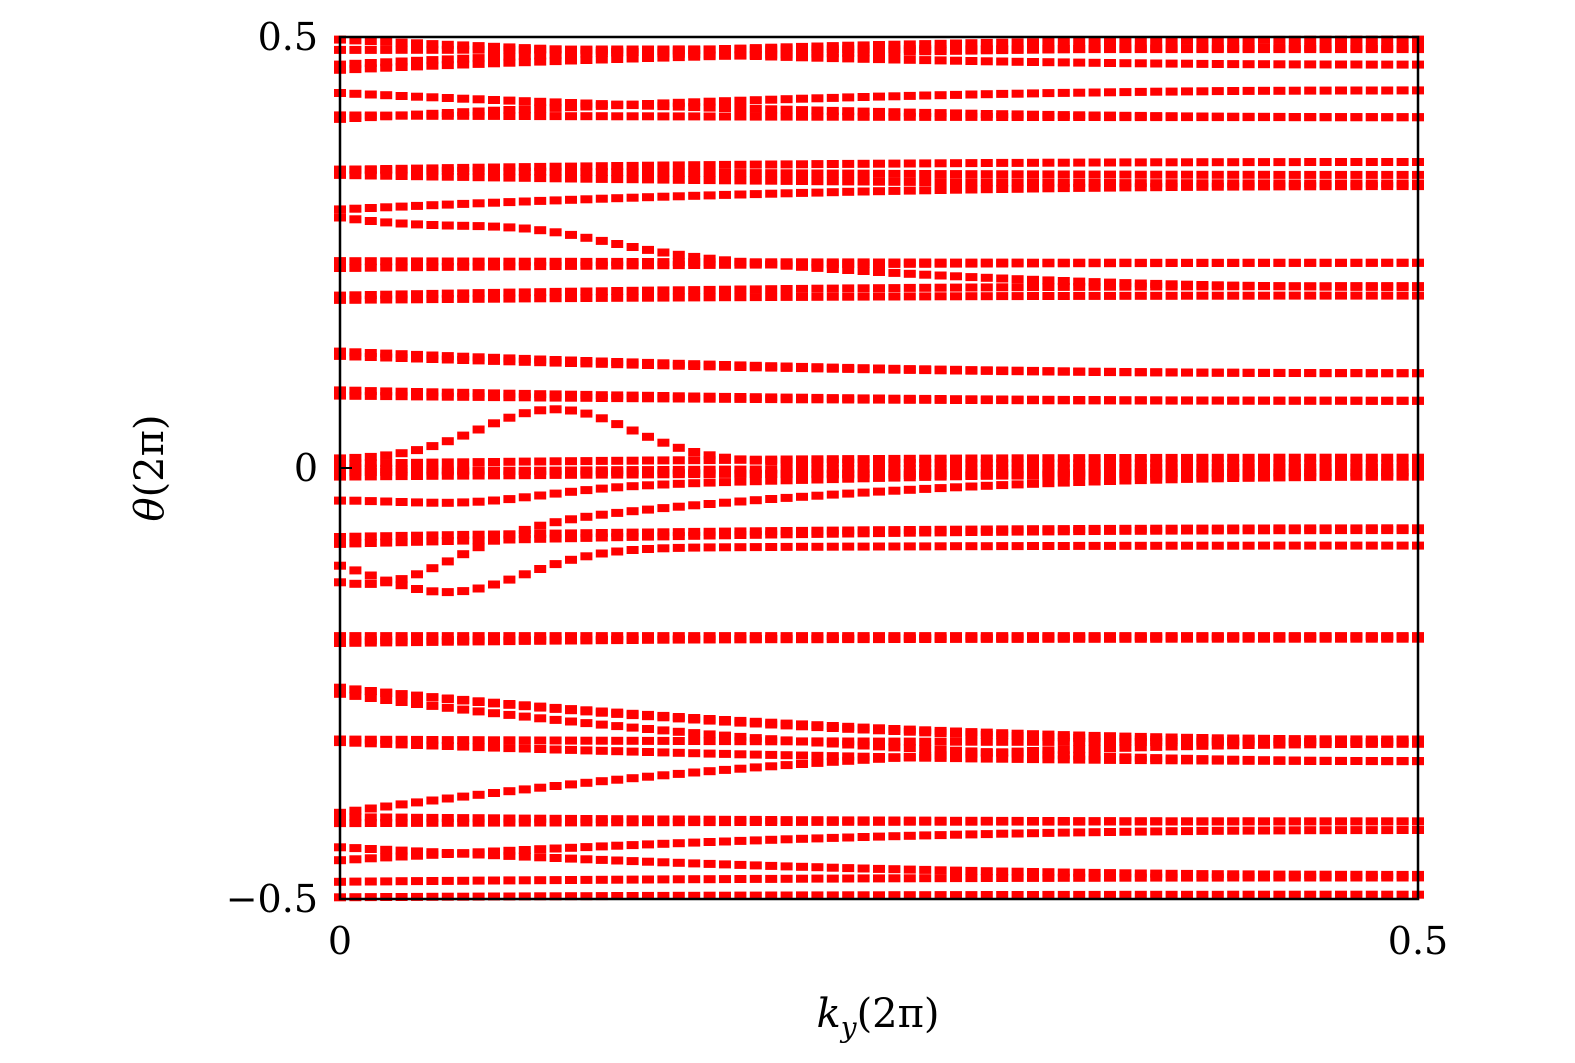 This screenshot has width=1575, height=1063. Describe the element at coordinates (272, 899) in the screenshot. I see `y-tick-label: −0.5` at that location.